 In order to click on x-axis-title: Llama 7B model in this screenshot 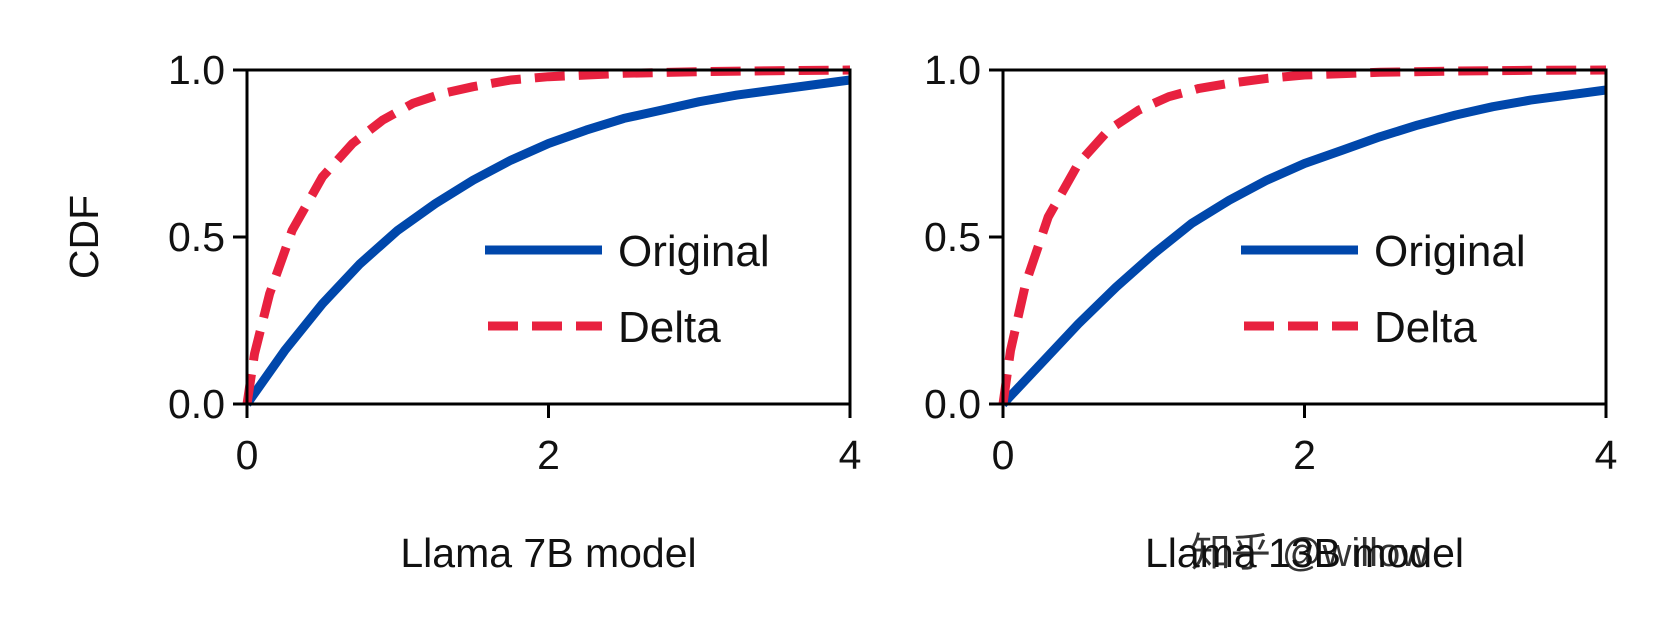, I will do `click(548, 553)`.